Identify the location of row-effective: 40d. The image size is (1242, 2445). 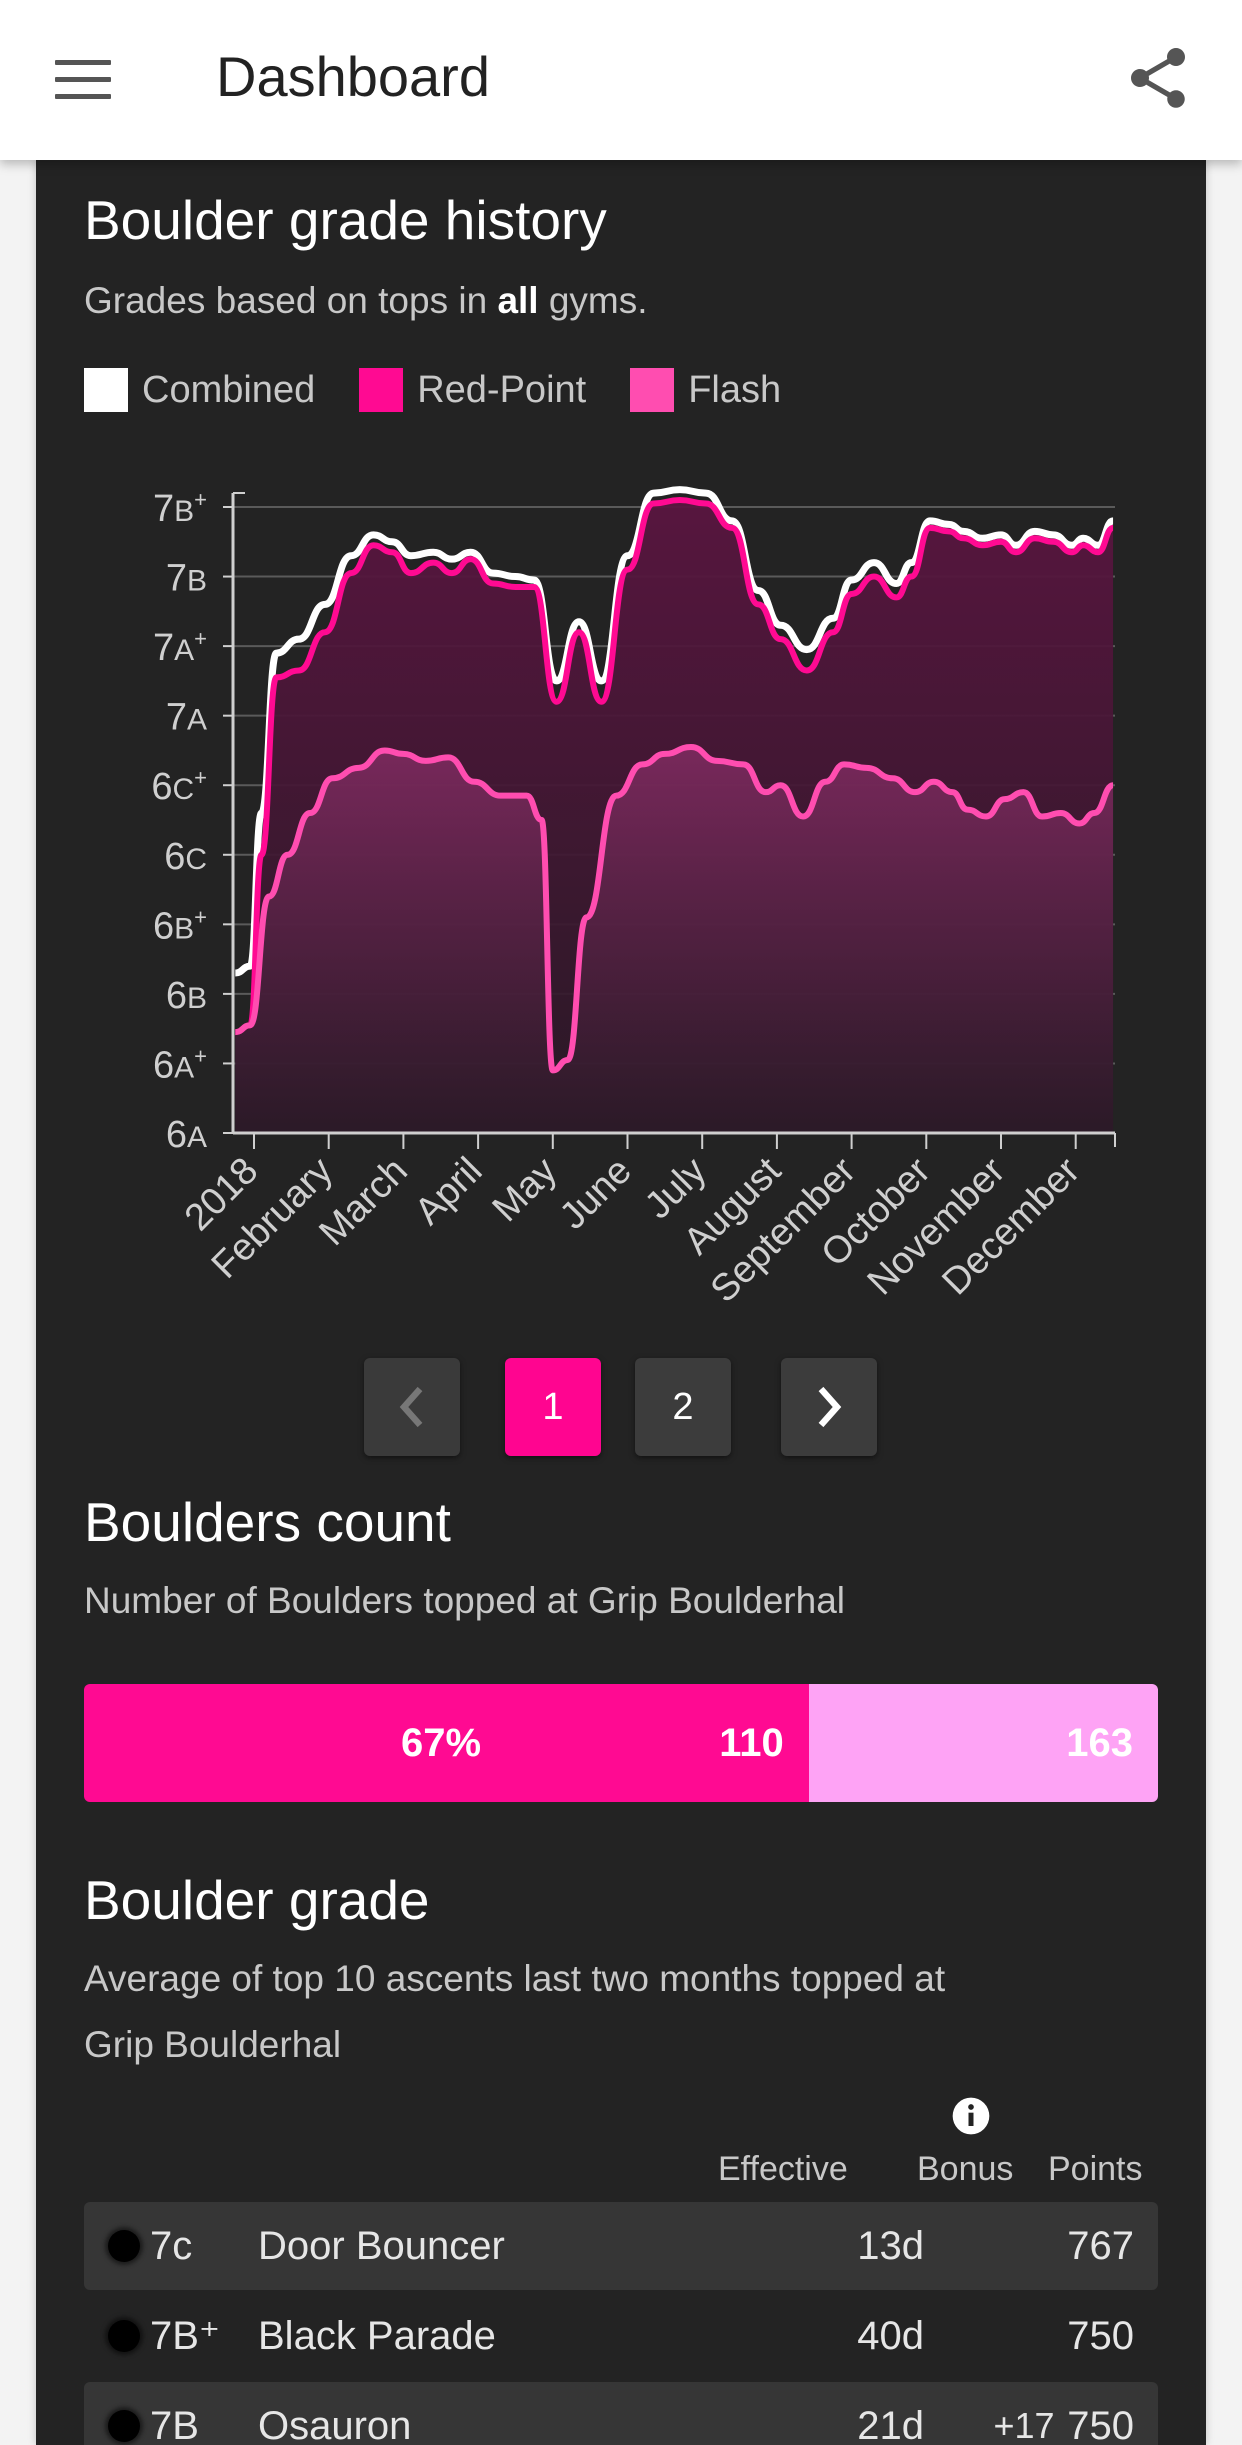
(890, 2336).